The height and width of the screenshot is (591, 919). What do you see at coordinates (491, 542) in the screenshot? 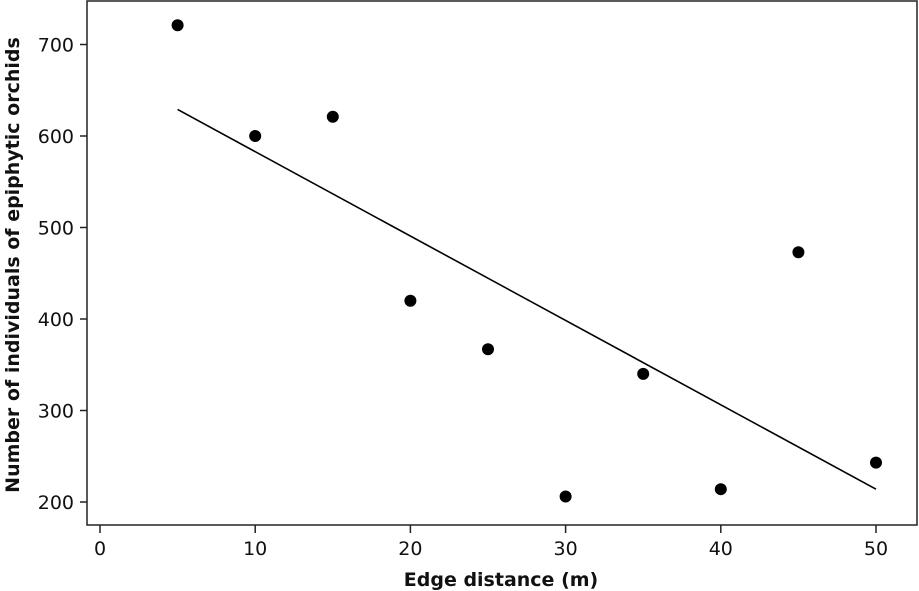
I see `x-axis: 0 10 20 30 40 50` at bounding box center [491, 542].